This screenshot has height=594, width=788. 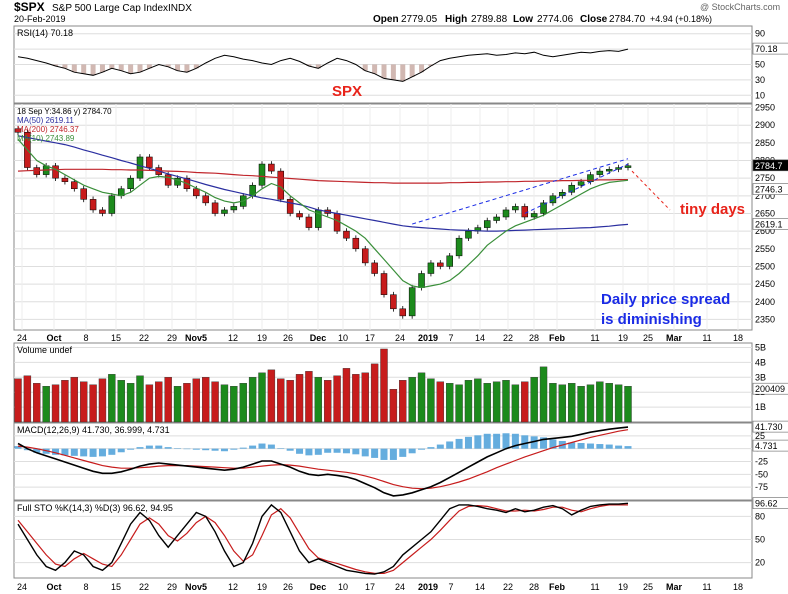 What do you see at coordinates (534, 587) in the screenshot?
I see `x-axis-tick-label: 28` at bounding box center [534, 587].